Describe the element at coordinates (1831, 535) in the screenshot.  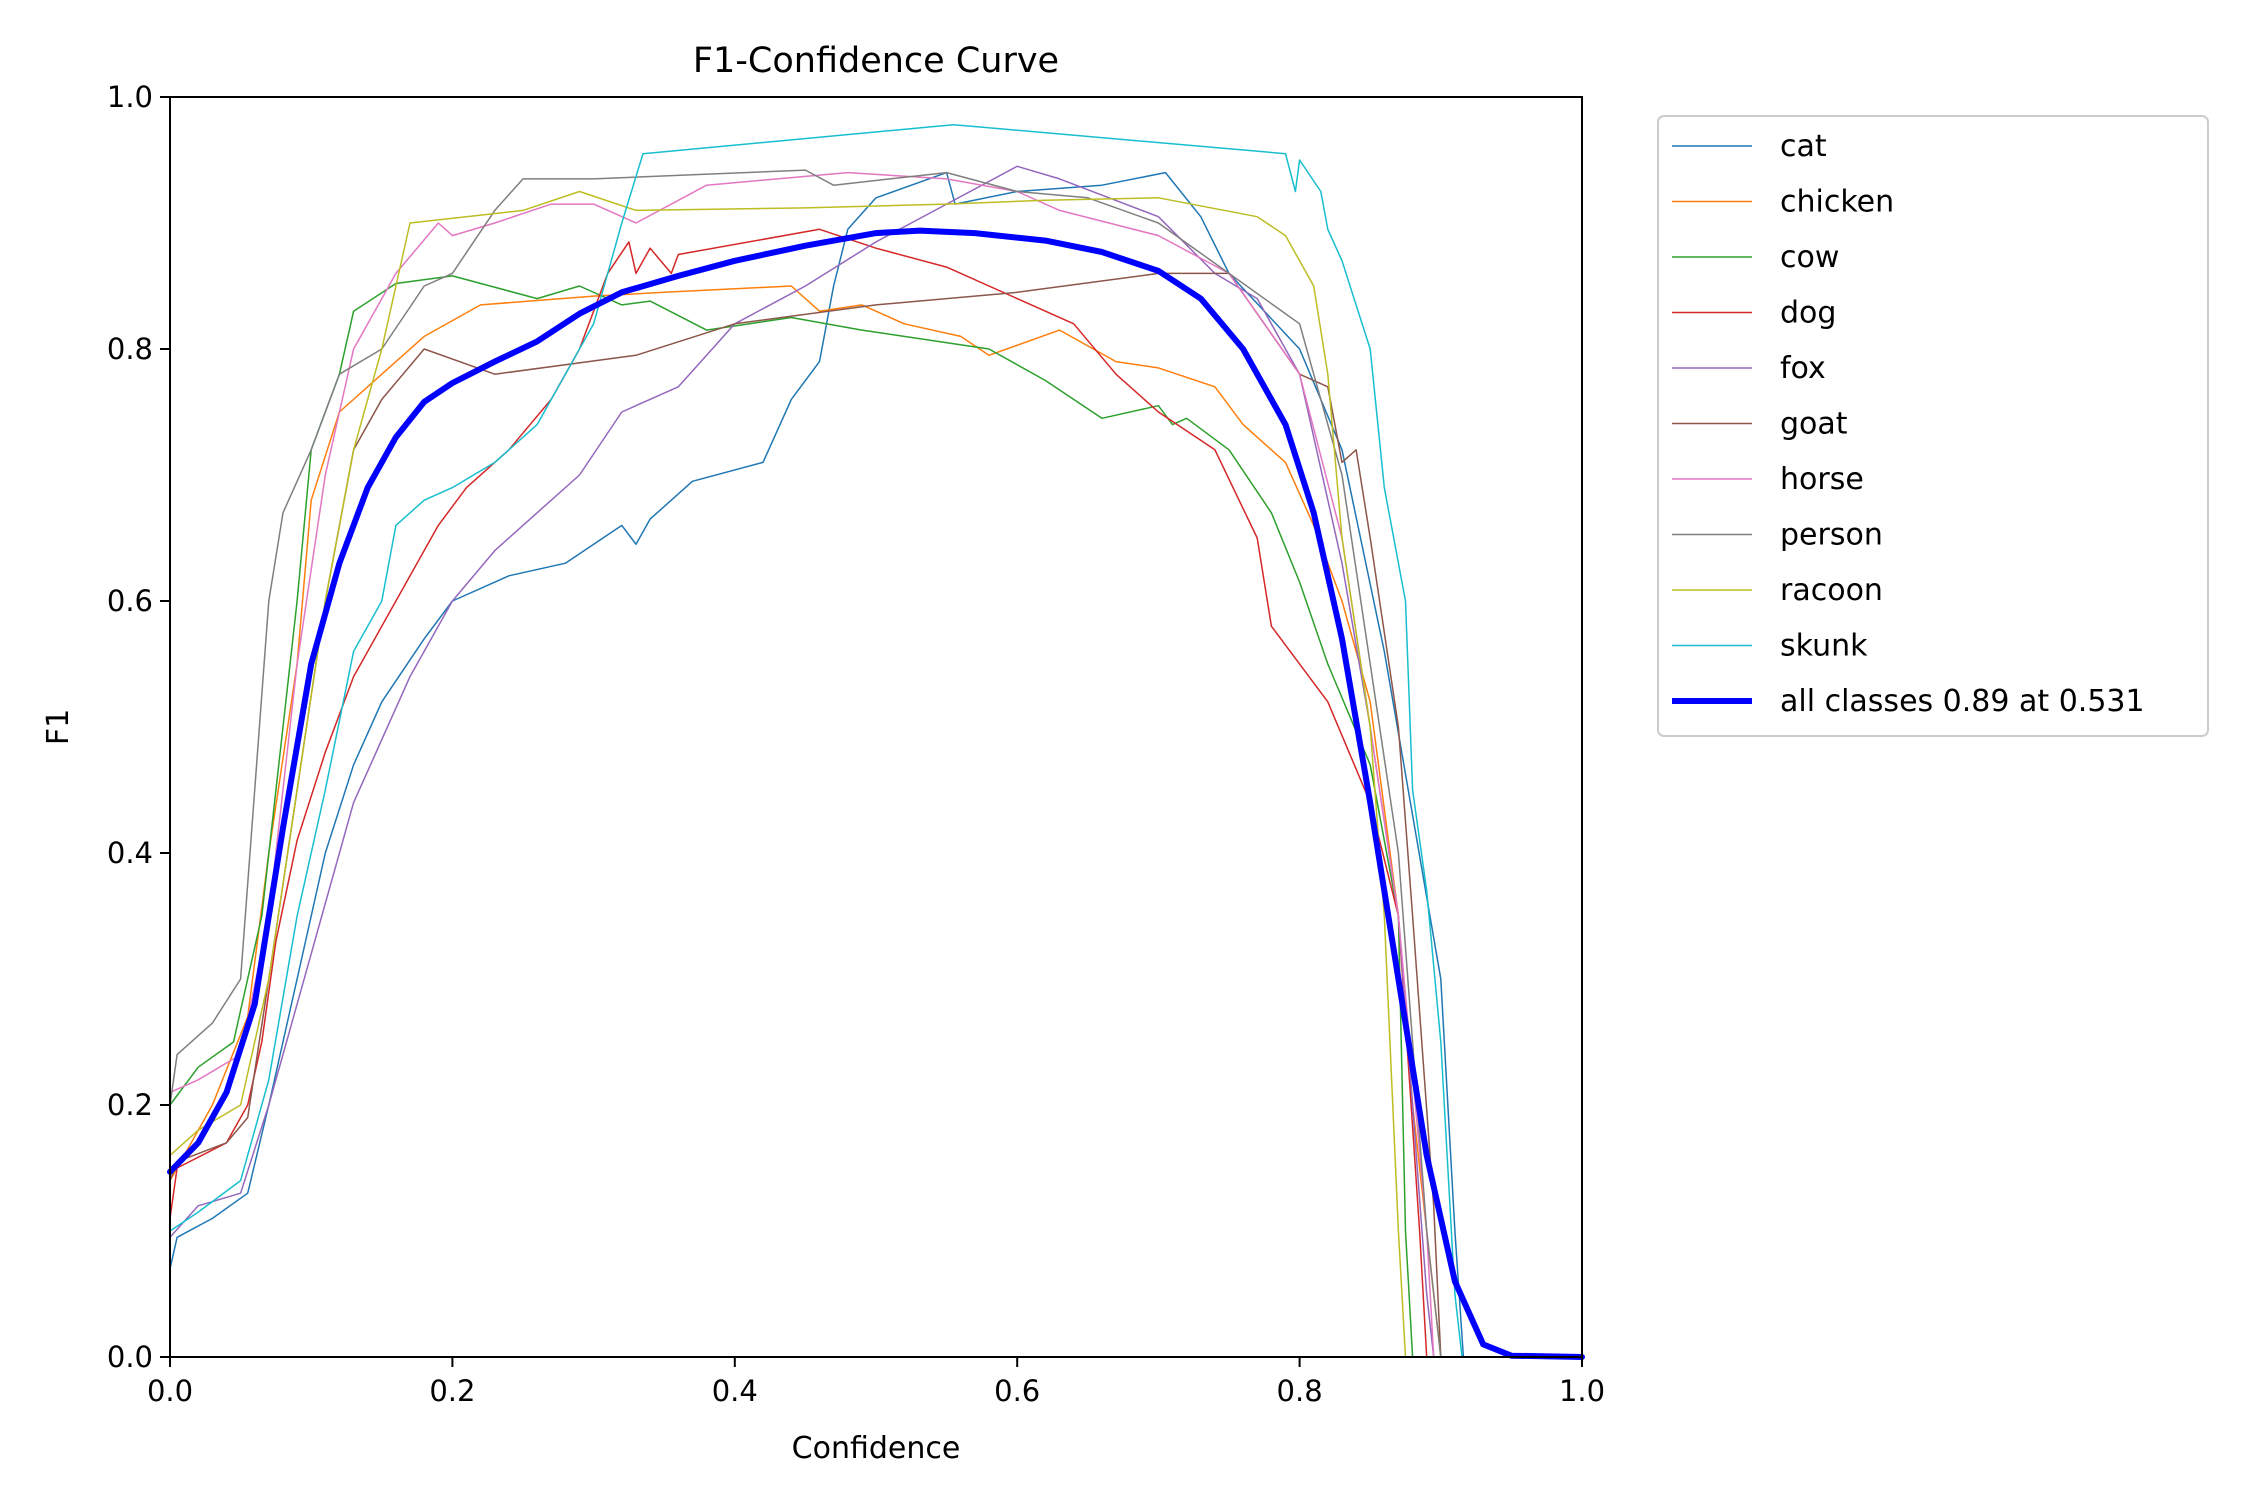
I see `legend-label: person` at that location.